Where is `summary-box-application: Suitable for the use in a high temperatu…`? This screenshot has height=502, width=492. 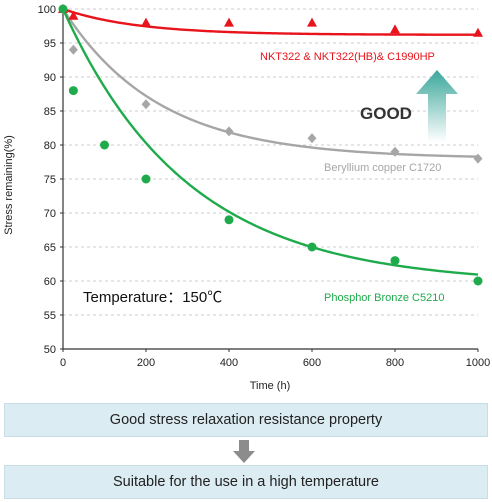
summary-box-application: Suitable for the use in a high temperatu… is located at coordinates (246, 482).